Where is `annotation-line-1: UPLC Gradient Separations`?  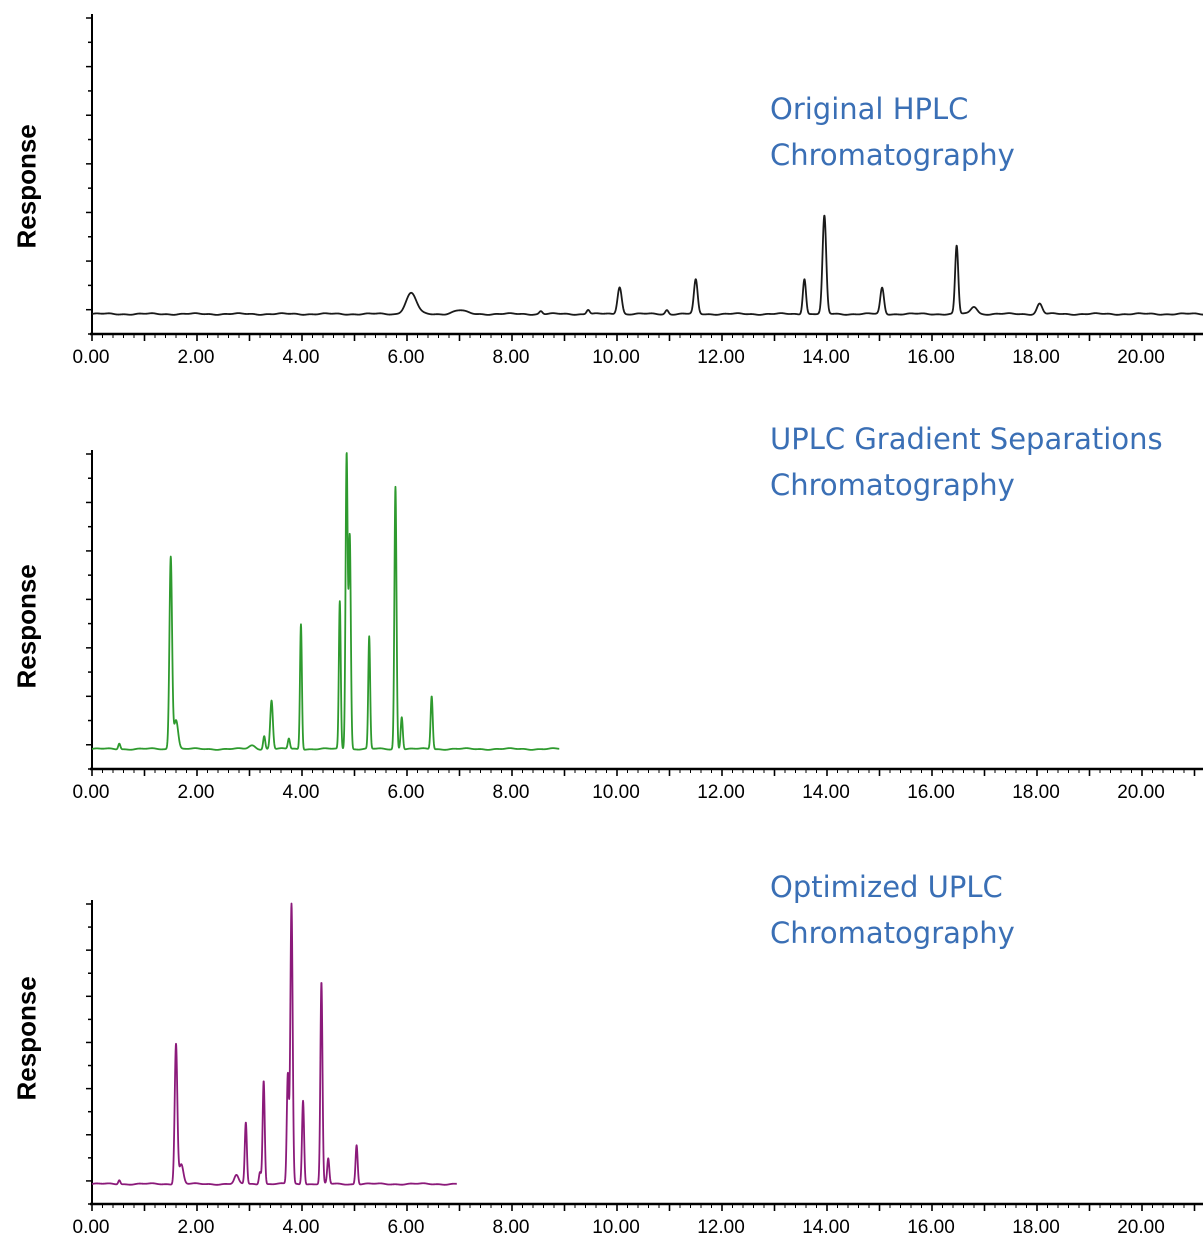
annotation-line-1: UPLC Gradient Separations is located at coordinates (966, 439).